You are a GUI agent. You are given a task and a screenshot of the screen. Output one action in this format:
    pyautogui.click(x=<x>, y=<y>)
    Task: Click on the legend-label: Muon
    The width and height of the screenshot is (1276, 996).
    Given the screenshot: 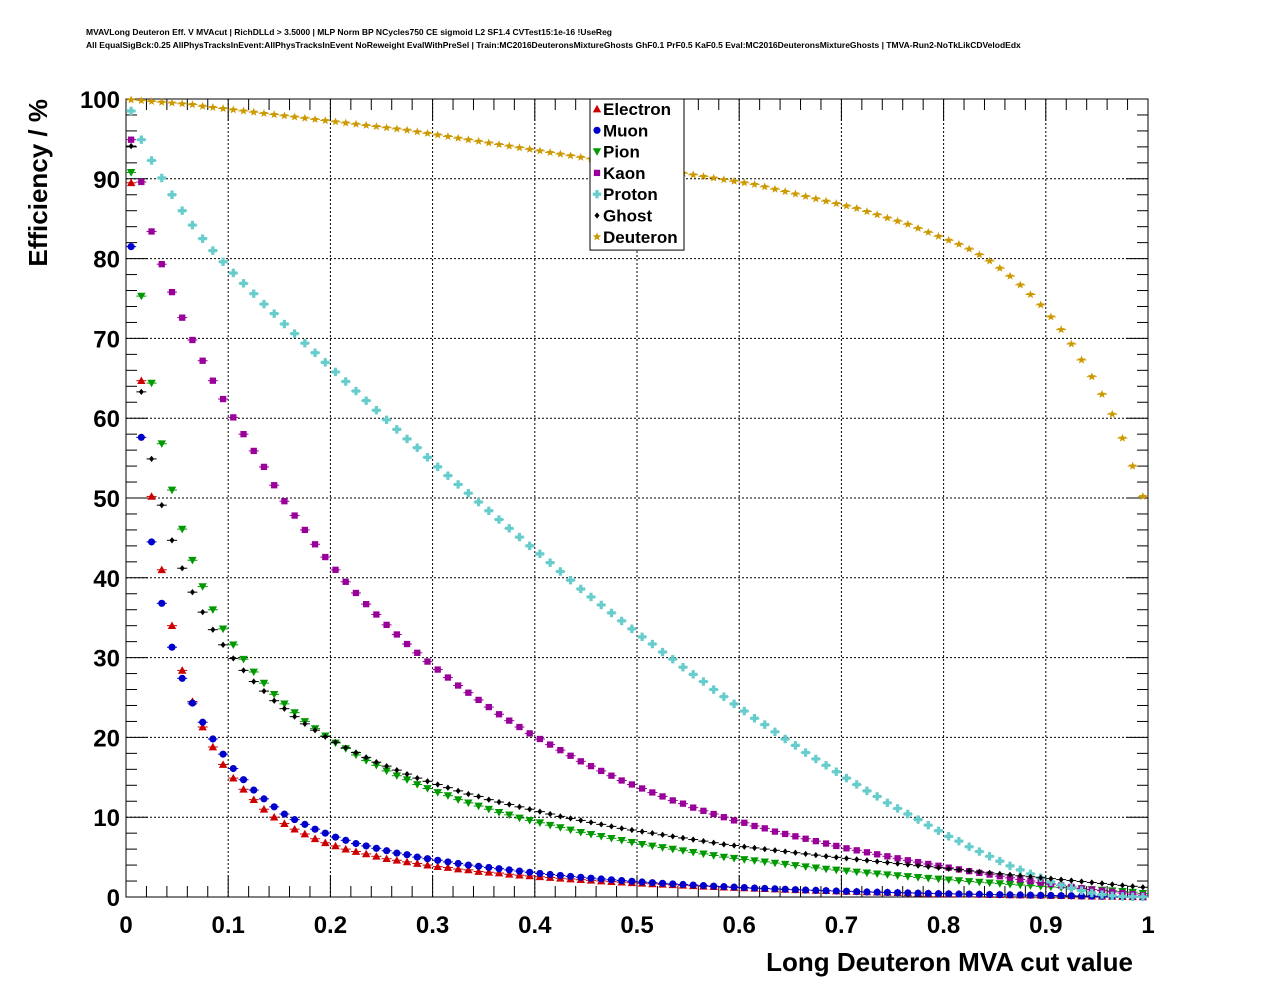 What is the action you would take?
    pyautogui.click(x=625, y=130)
    